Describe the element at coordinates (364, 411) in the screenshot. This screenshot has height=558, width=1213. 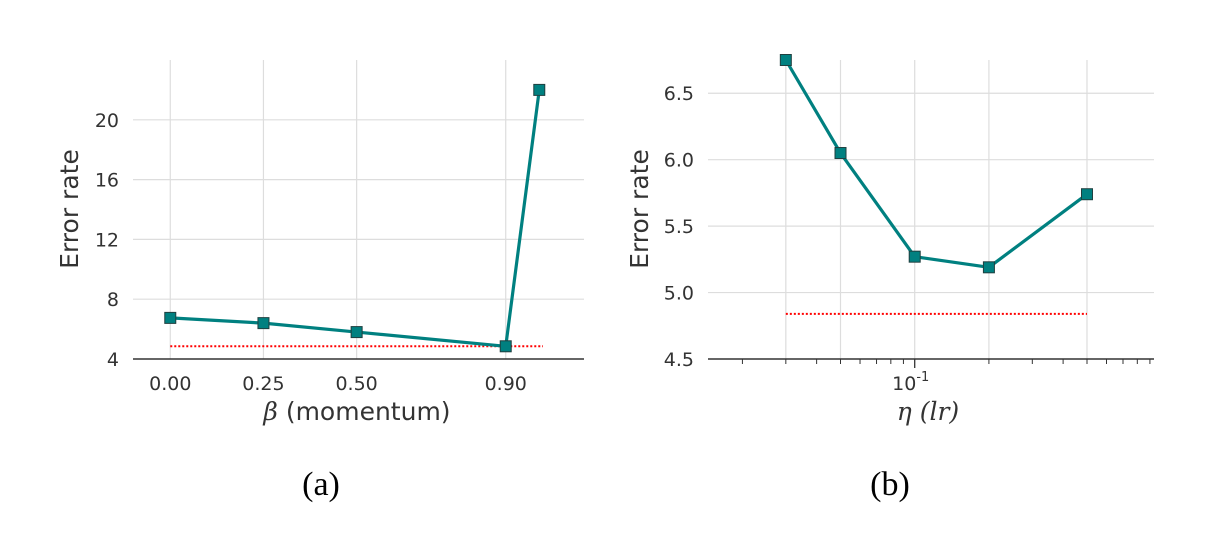
I see `chart-a-xlabel-text: (momentum)` at that location.